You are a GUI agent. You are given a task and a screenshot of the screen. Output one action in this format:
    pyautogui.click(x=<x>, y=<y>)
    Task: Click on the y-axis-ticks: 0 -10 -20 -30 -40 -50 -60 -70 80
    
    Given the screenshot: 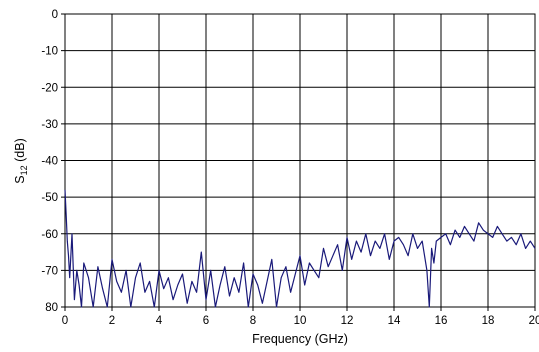 What is the action you would take?
    pyautogui.click(x=53, y=161)
    